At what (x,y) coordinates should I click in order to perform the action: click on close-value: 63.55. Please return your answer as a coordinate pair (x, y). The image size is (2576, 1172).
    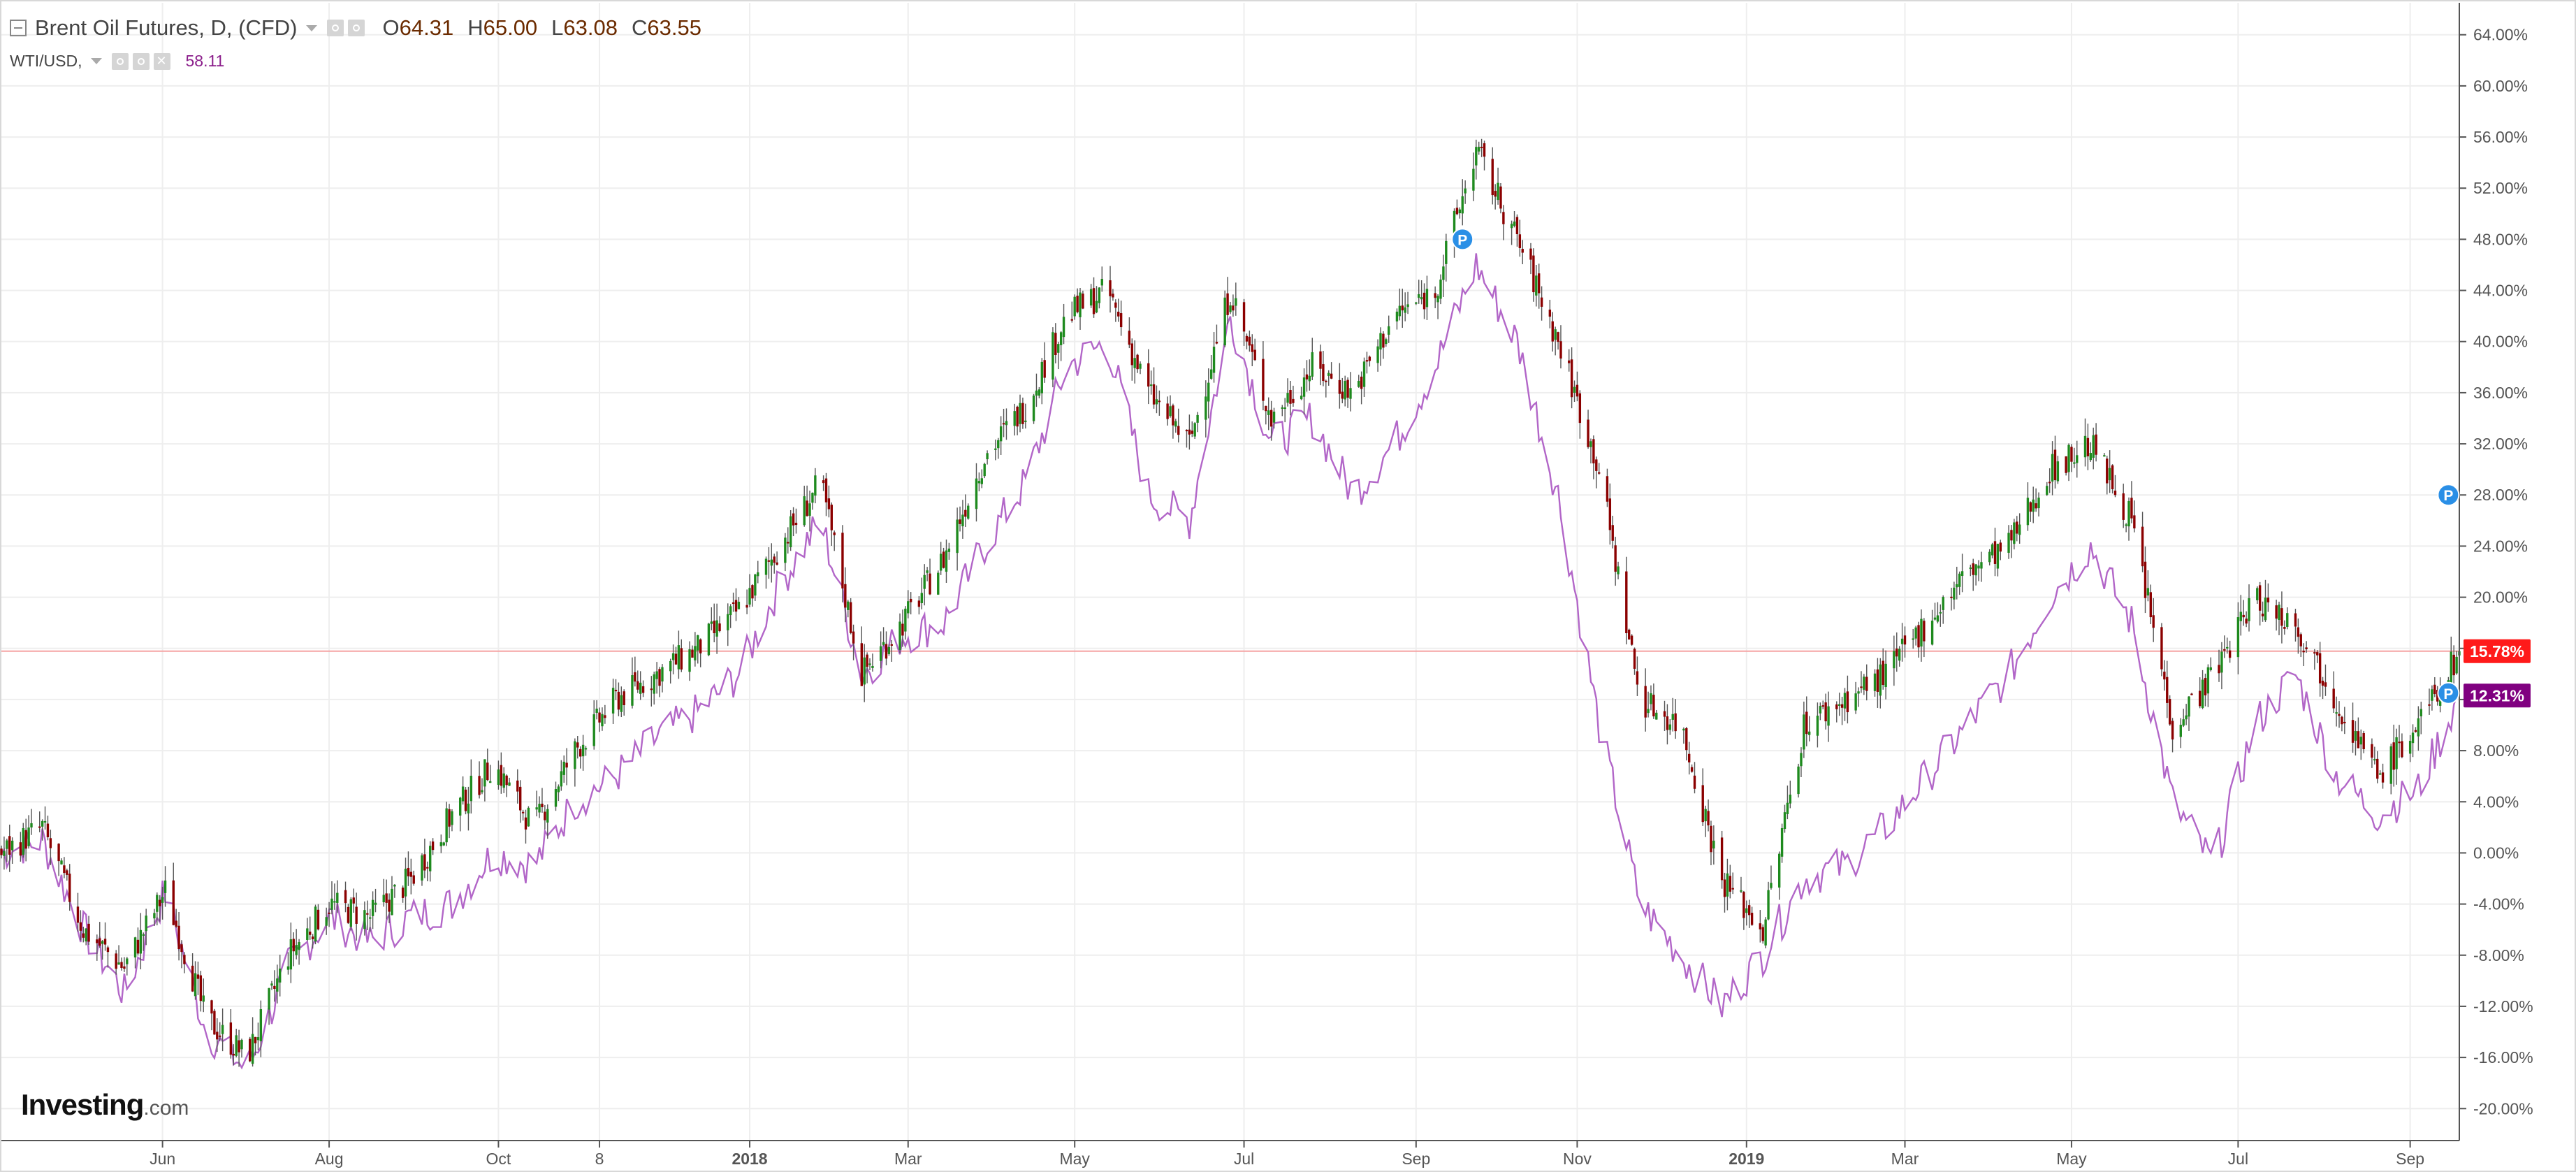
    Looking at the image, I should click on (674, 27).